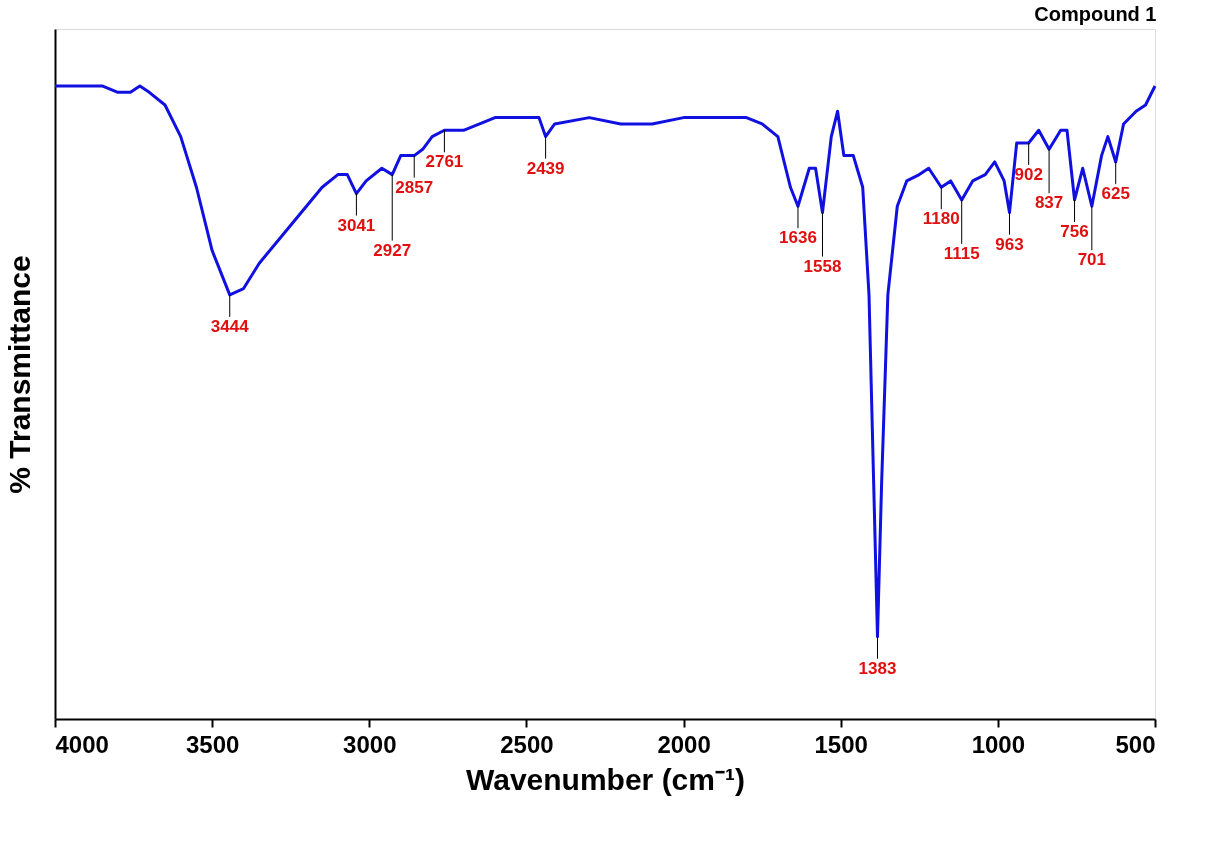  What do you see at coordinates (1135, 744) in the screenshot?
I see `x-tick-label: 500` at bounding box center [1135, 744].